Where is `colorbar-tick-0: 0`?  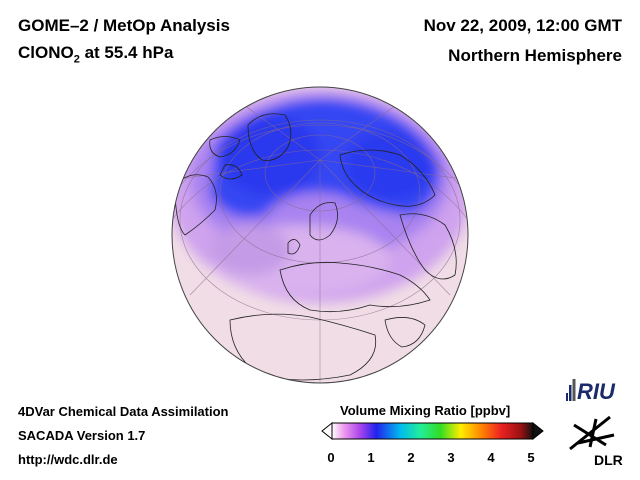 colorbar-tick-0: 0 is located at coordinates (331, 457).